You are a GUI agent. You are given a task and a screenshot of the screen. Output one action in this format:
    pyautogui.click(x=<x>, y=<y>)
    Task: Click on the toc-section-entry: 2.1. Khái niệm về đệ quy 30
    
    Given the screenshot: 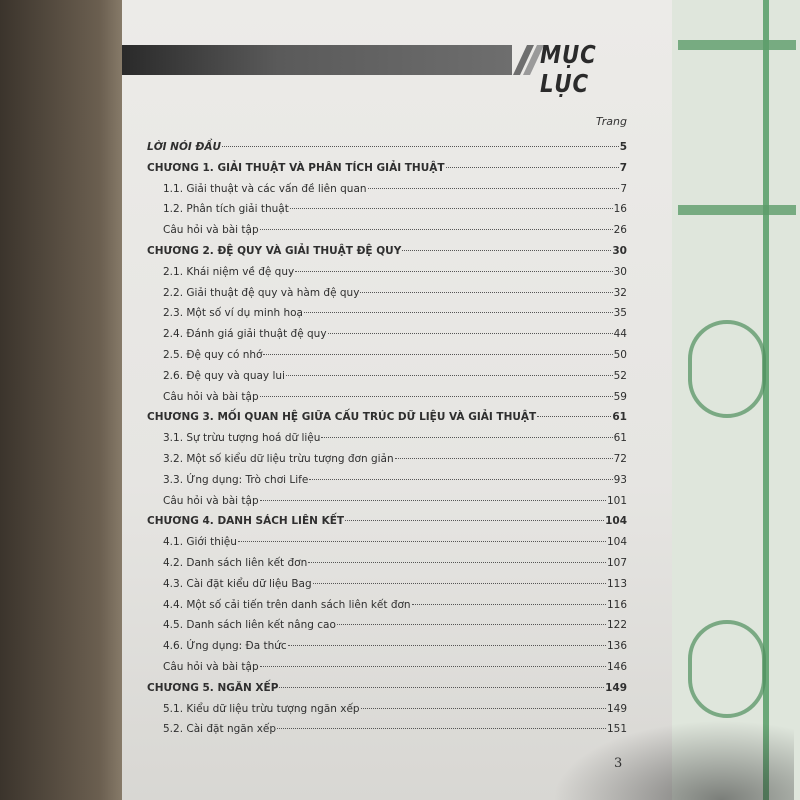 What is the action you would take?
    pyautogui.click(x=387, y=272)
    